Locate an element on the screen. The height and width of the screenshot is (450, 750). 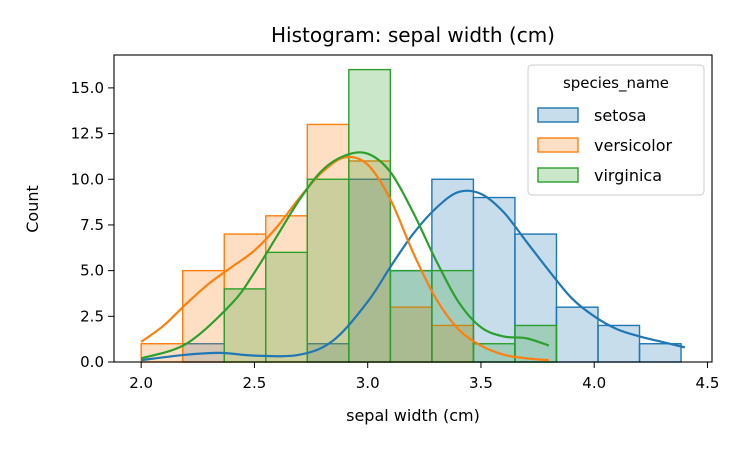
legend-swatch-virginica is located at coordinates (558, 175).